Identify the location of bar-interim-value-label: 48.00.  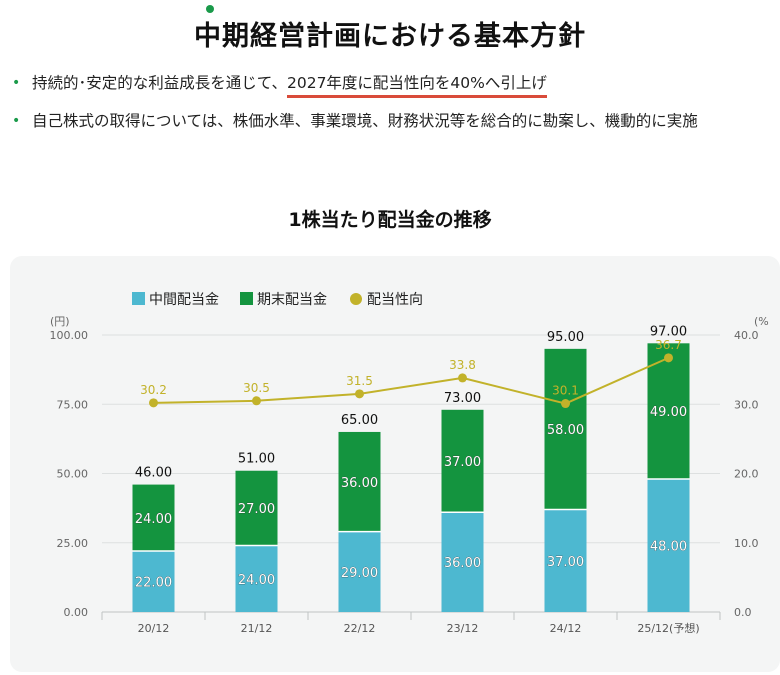
(668, 547).